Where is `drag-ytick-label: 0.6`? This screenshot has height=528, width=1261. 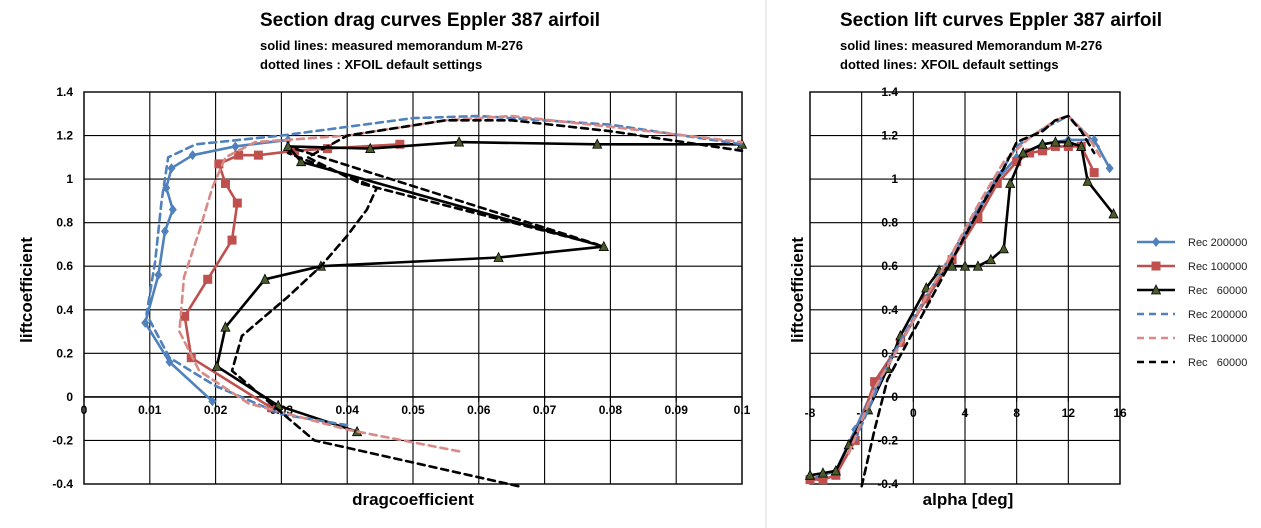 drag-ytick-label: 0.6 is located at coordinates (64, 266).